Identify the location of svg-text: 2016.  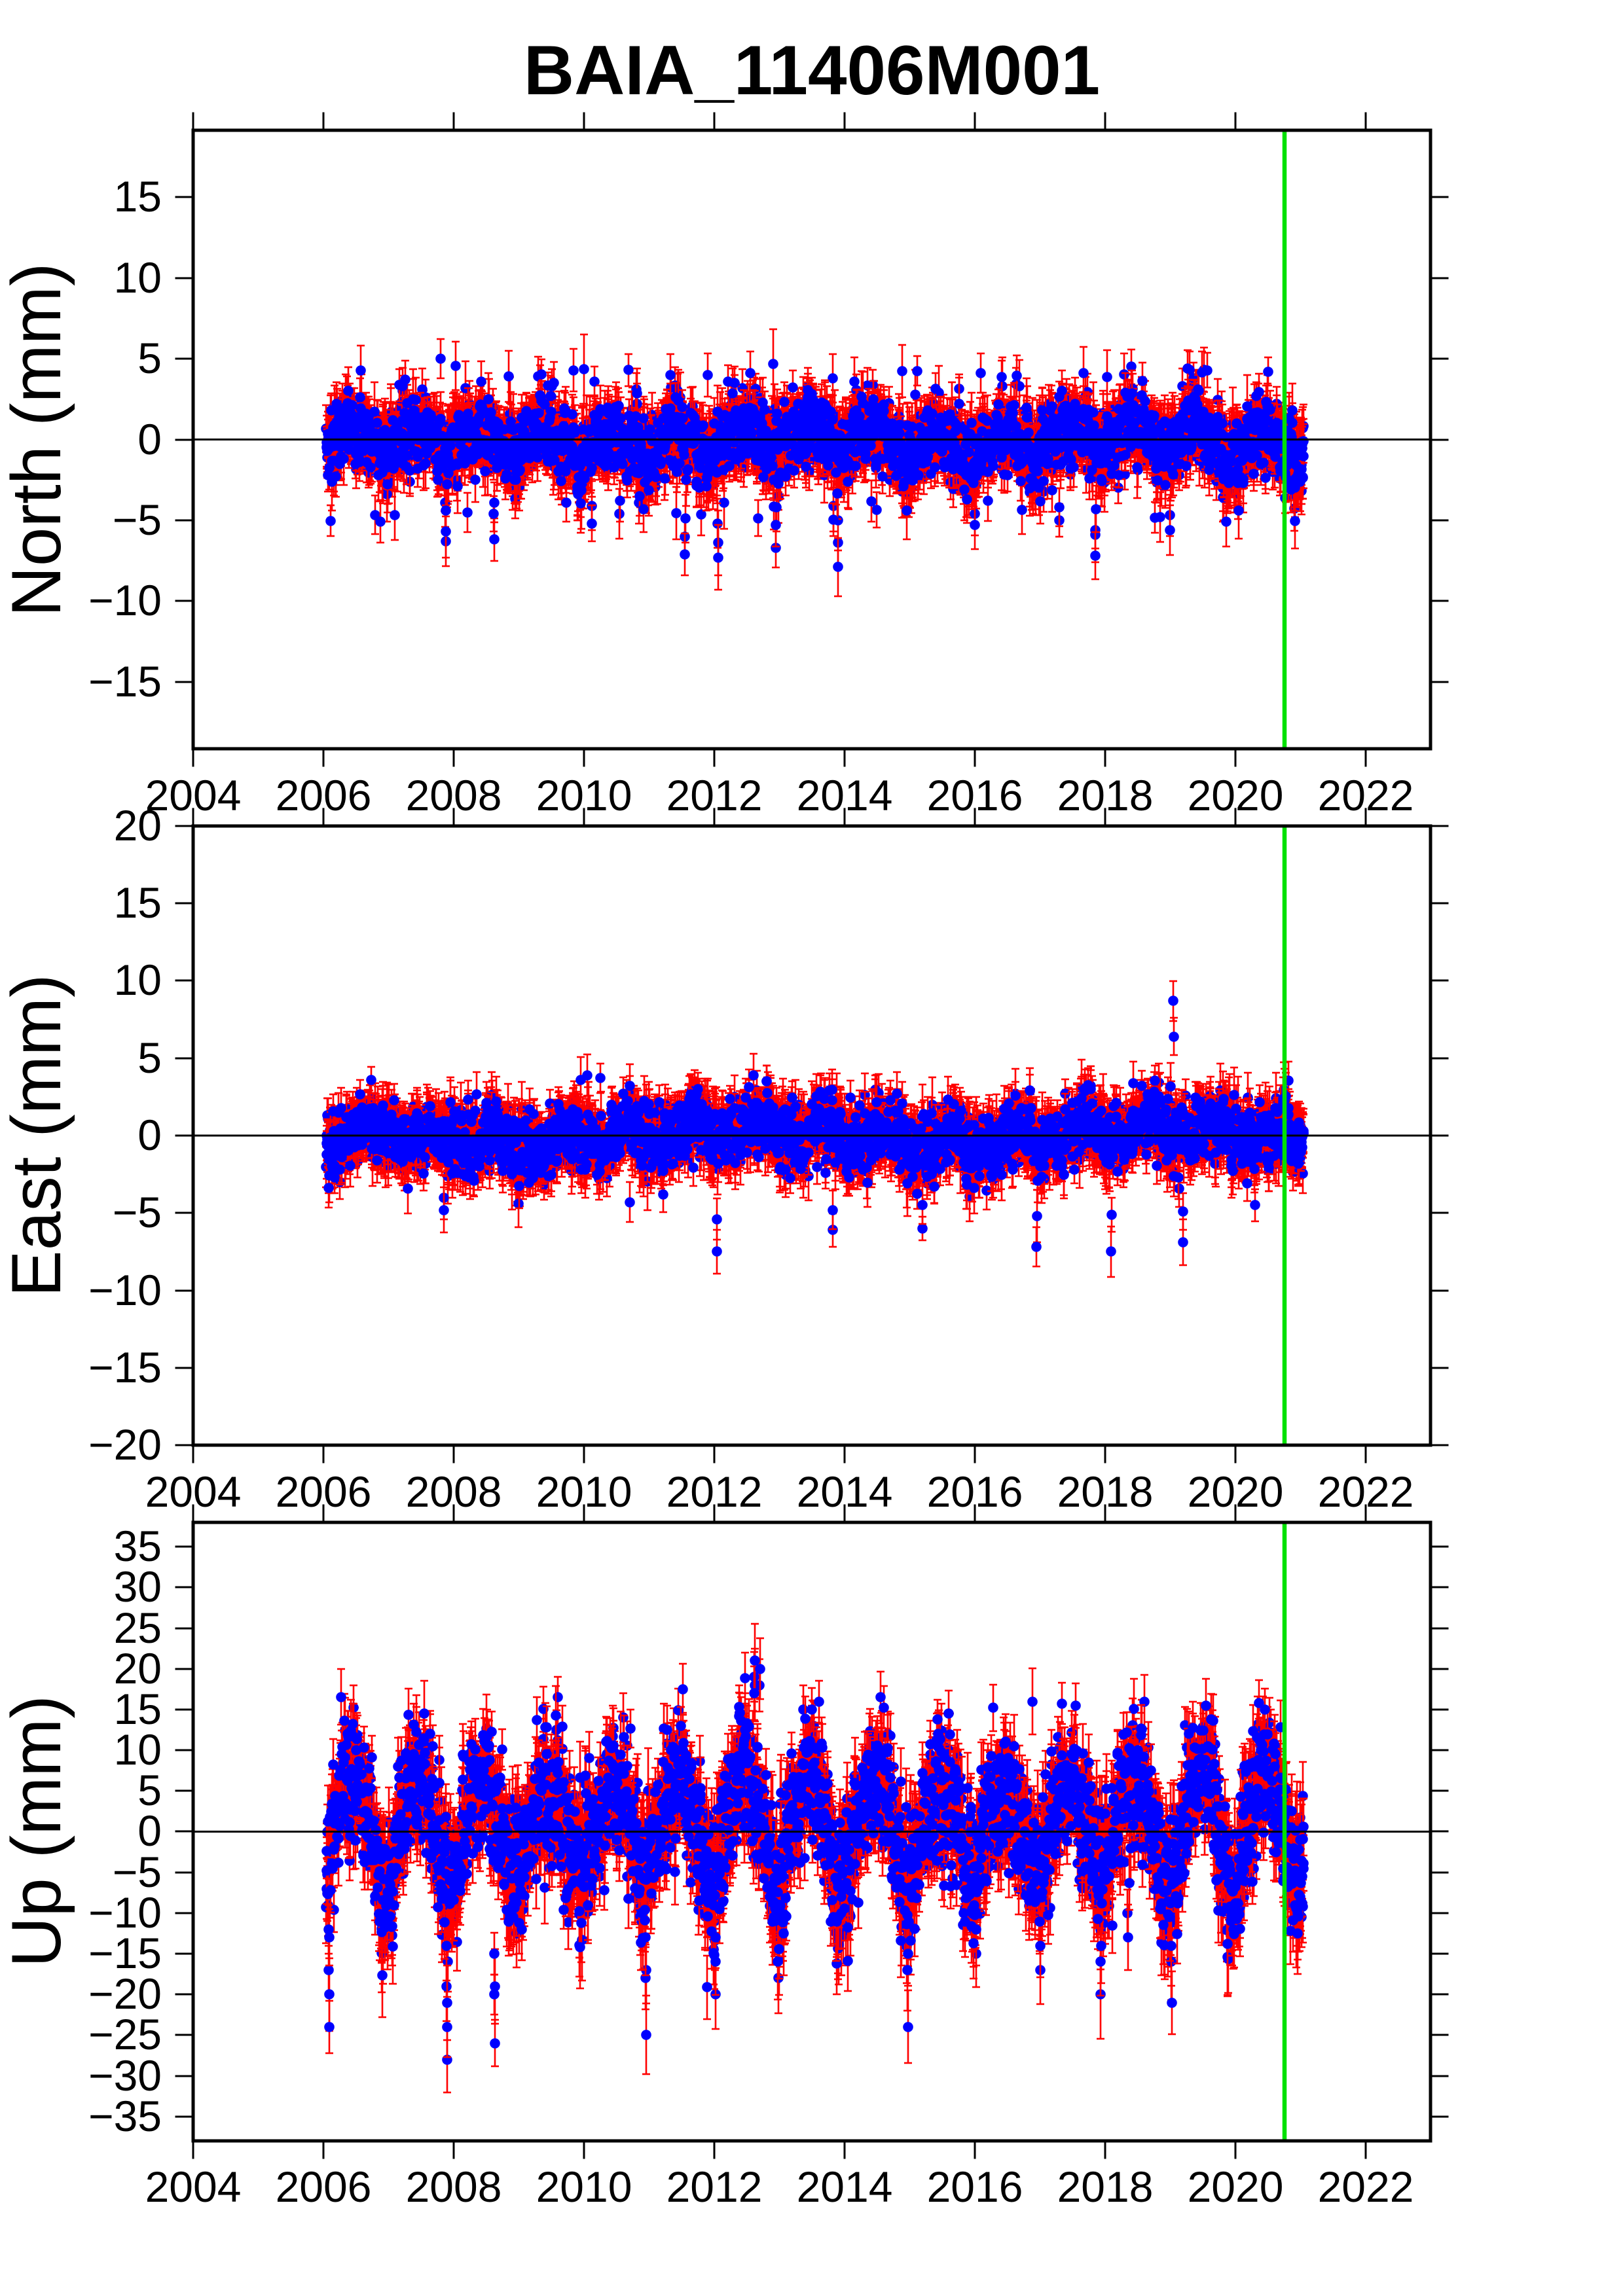
(975, 2186).